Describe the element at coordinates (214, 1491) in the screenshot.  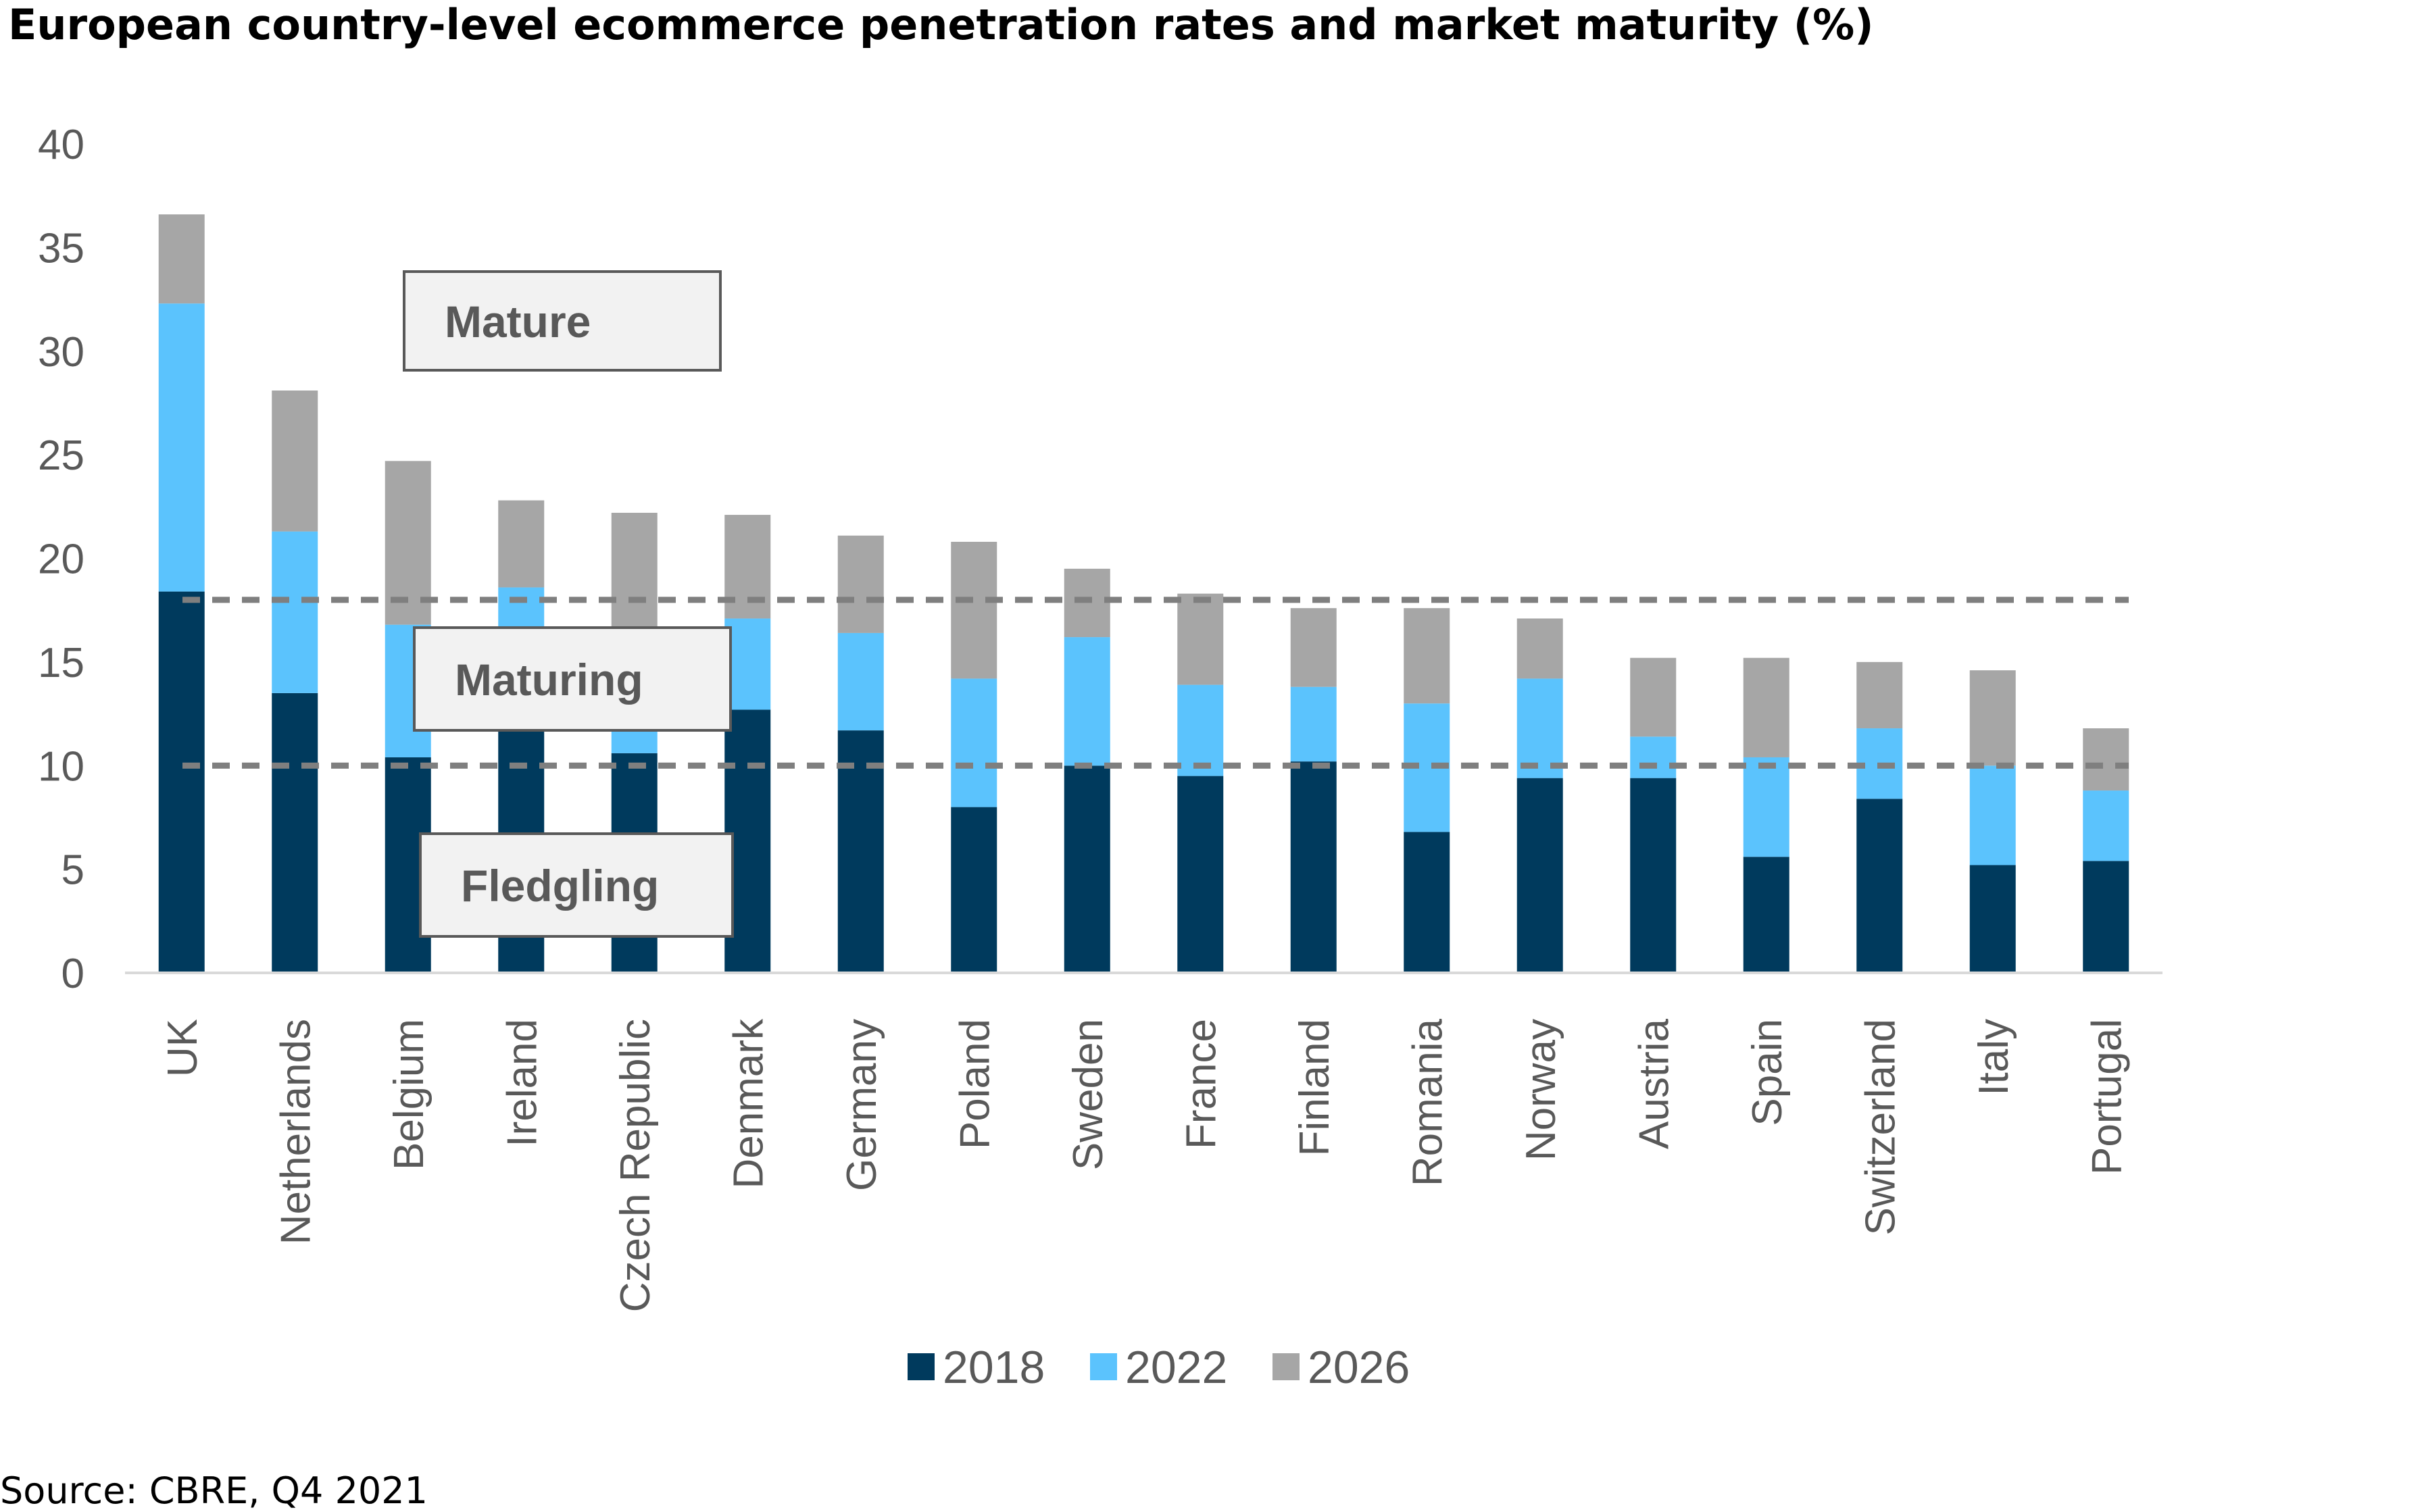
I see `source-note: Source: CBRE, Q4 2021` at that location.